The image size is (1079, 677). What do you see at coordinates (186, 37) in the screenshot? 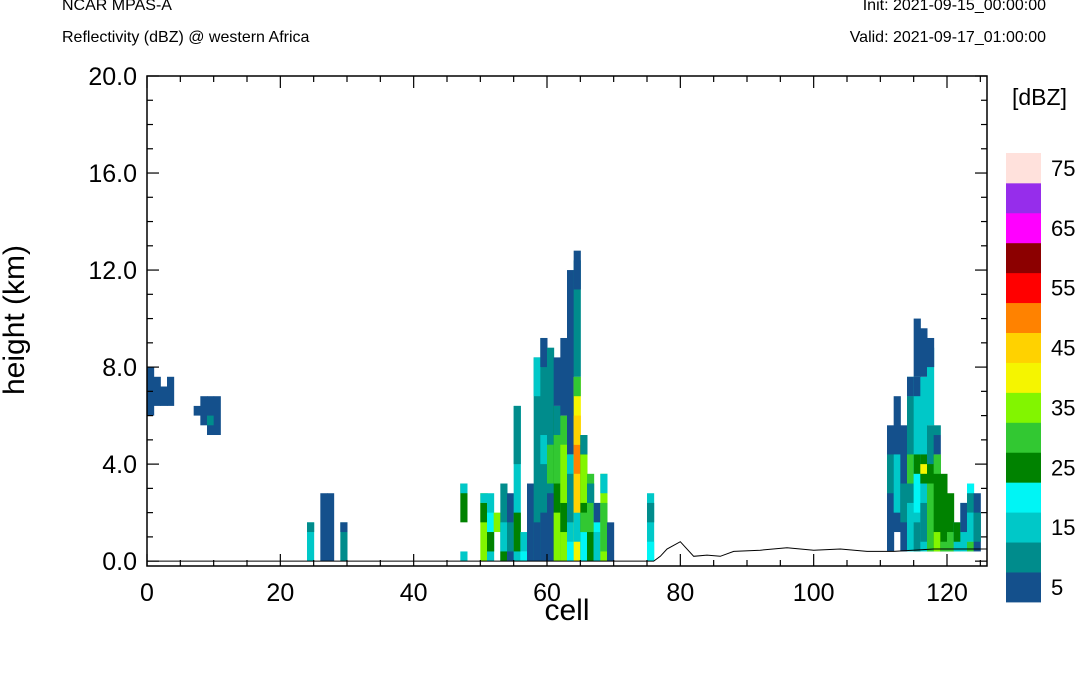
I see `field-title: Reflectivity (dBZ) @ western Africa` at bounding box center [186, 37].